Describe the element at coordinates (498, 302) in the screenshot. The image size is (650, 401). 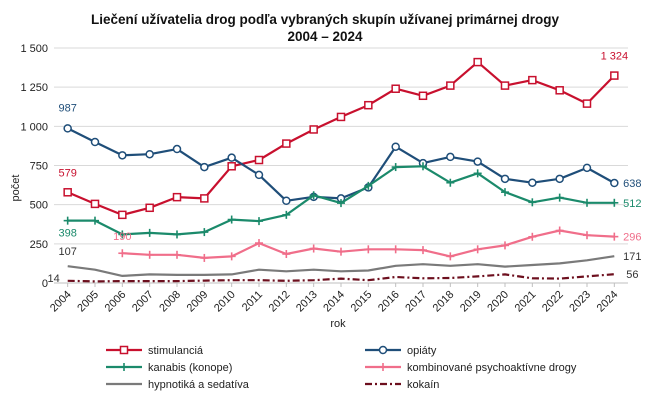
I see `x-tick-label: 2020` at that location.